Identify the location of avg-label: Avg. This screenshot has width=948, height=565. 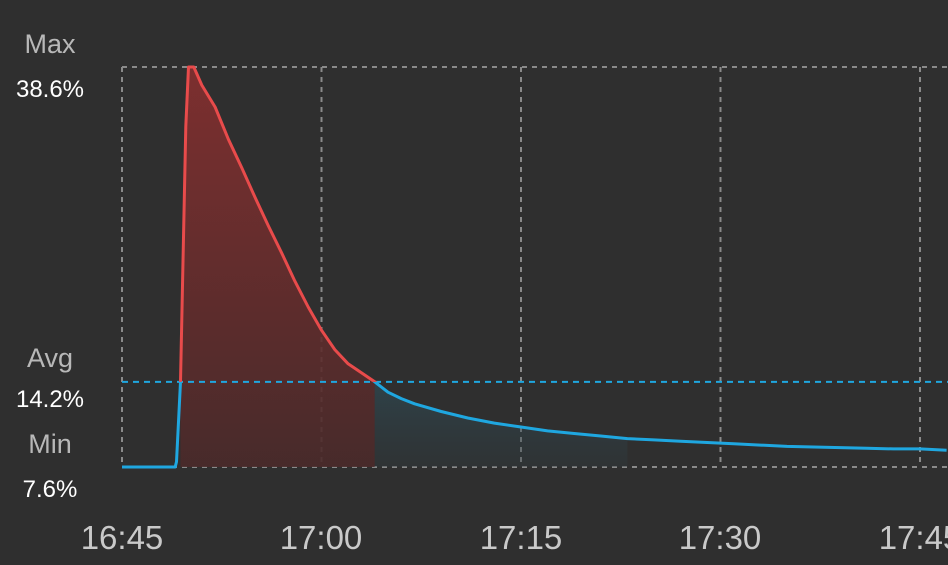
(50, 358).